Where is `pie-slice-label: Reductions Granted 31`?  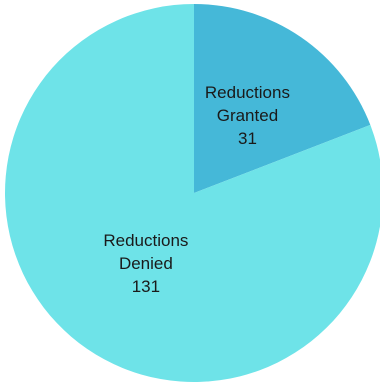
pie-slice-label: Reductions Granted 31 is located at coordinates (247, 115).